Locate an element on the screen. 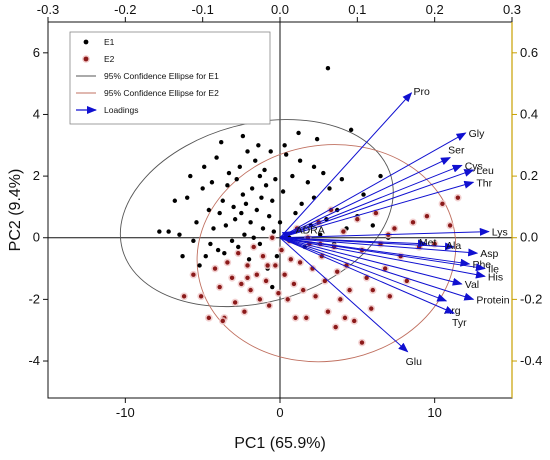 The width and height of the screenshot is (550, 460). legend-label: 95% Confidence Ellipse for E1 is located at coordinates (161, 76).